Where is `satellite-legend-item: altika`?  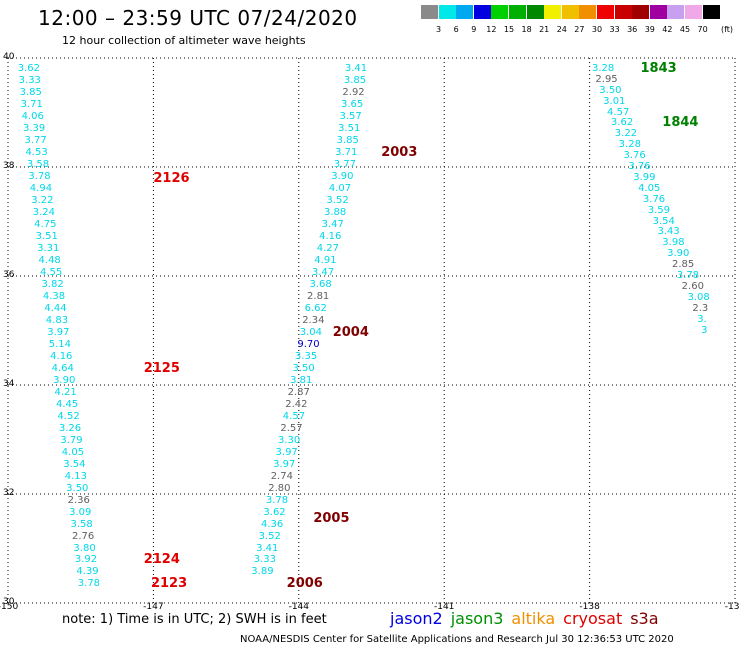 satellite-legend-item: altika is located at coordinates (533, 618).